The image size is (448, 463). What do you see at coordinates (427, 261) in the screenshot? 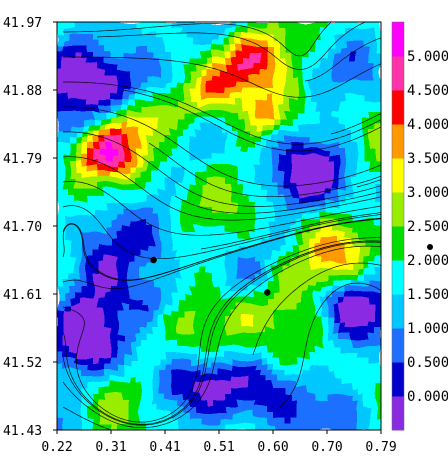
I see `colorbar-label: 2.000` at bounding box center [427, 261].